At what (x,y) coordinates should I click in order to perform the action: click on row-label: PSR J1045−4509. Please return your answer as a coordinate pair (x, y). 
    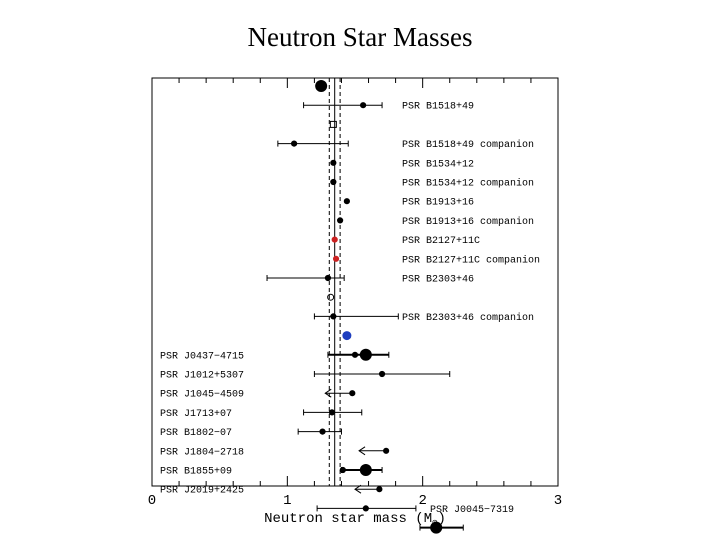
    Looking at the image, I should click on (202, 395).